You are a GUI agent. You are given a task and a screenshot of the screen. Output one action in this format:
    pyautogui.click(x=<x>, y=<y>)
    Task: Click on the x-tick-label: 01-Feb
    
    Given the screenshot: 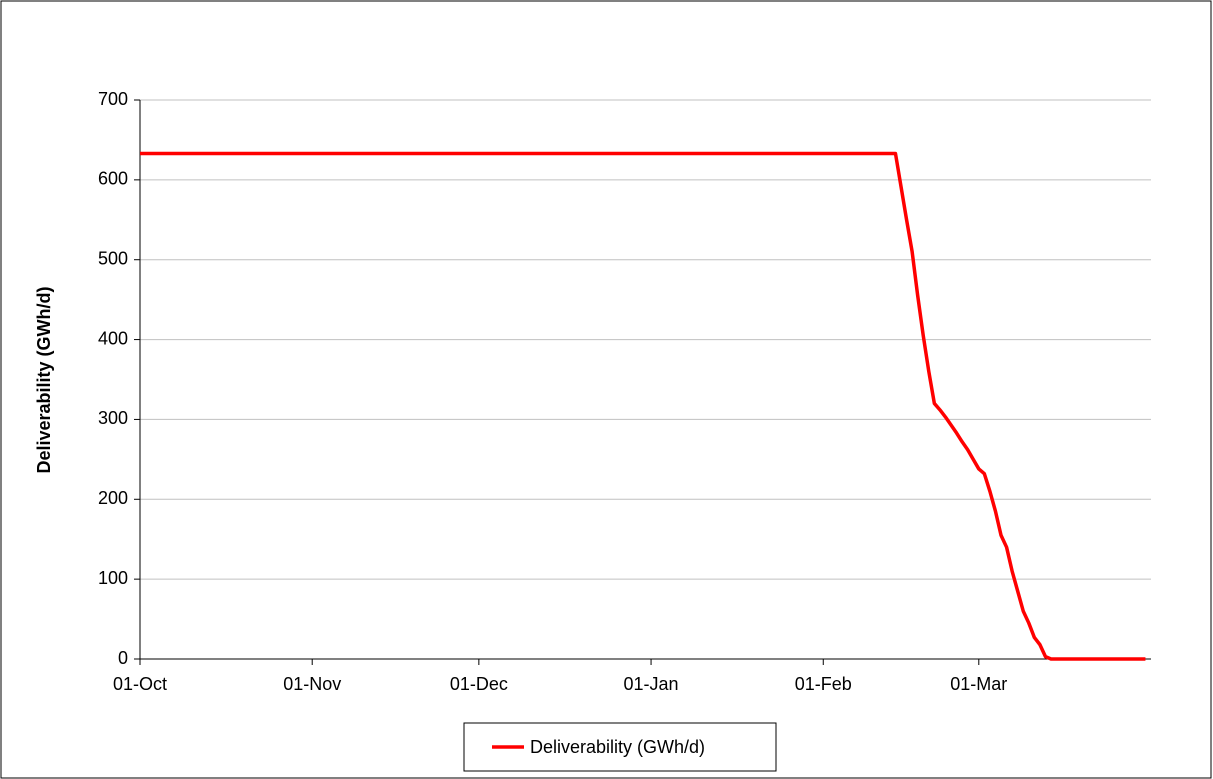 What is the action you would take?
    pyautogui.click(x=823, y=684)
    